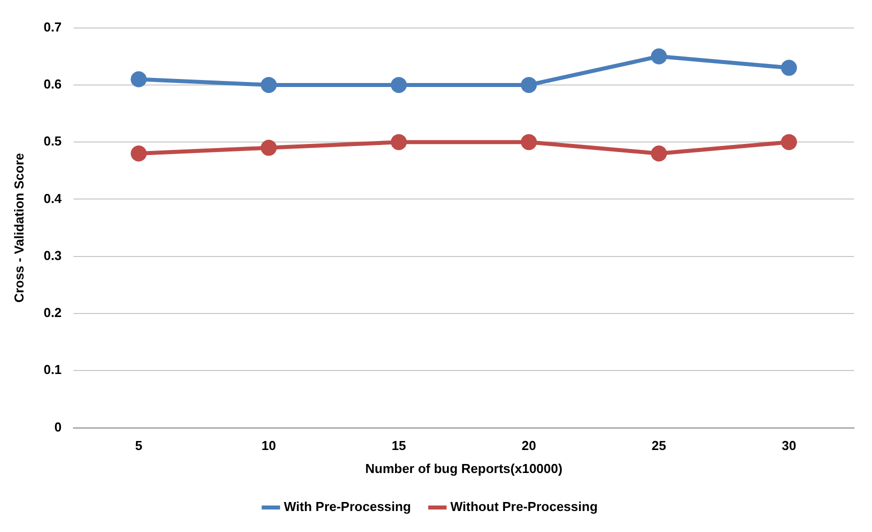 This screenshot has height=532, width=872. I want to click on y-axis-title: Cross - Validation Score, so click(18, 228).